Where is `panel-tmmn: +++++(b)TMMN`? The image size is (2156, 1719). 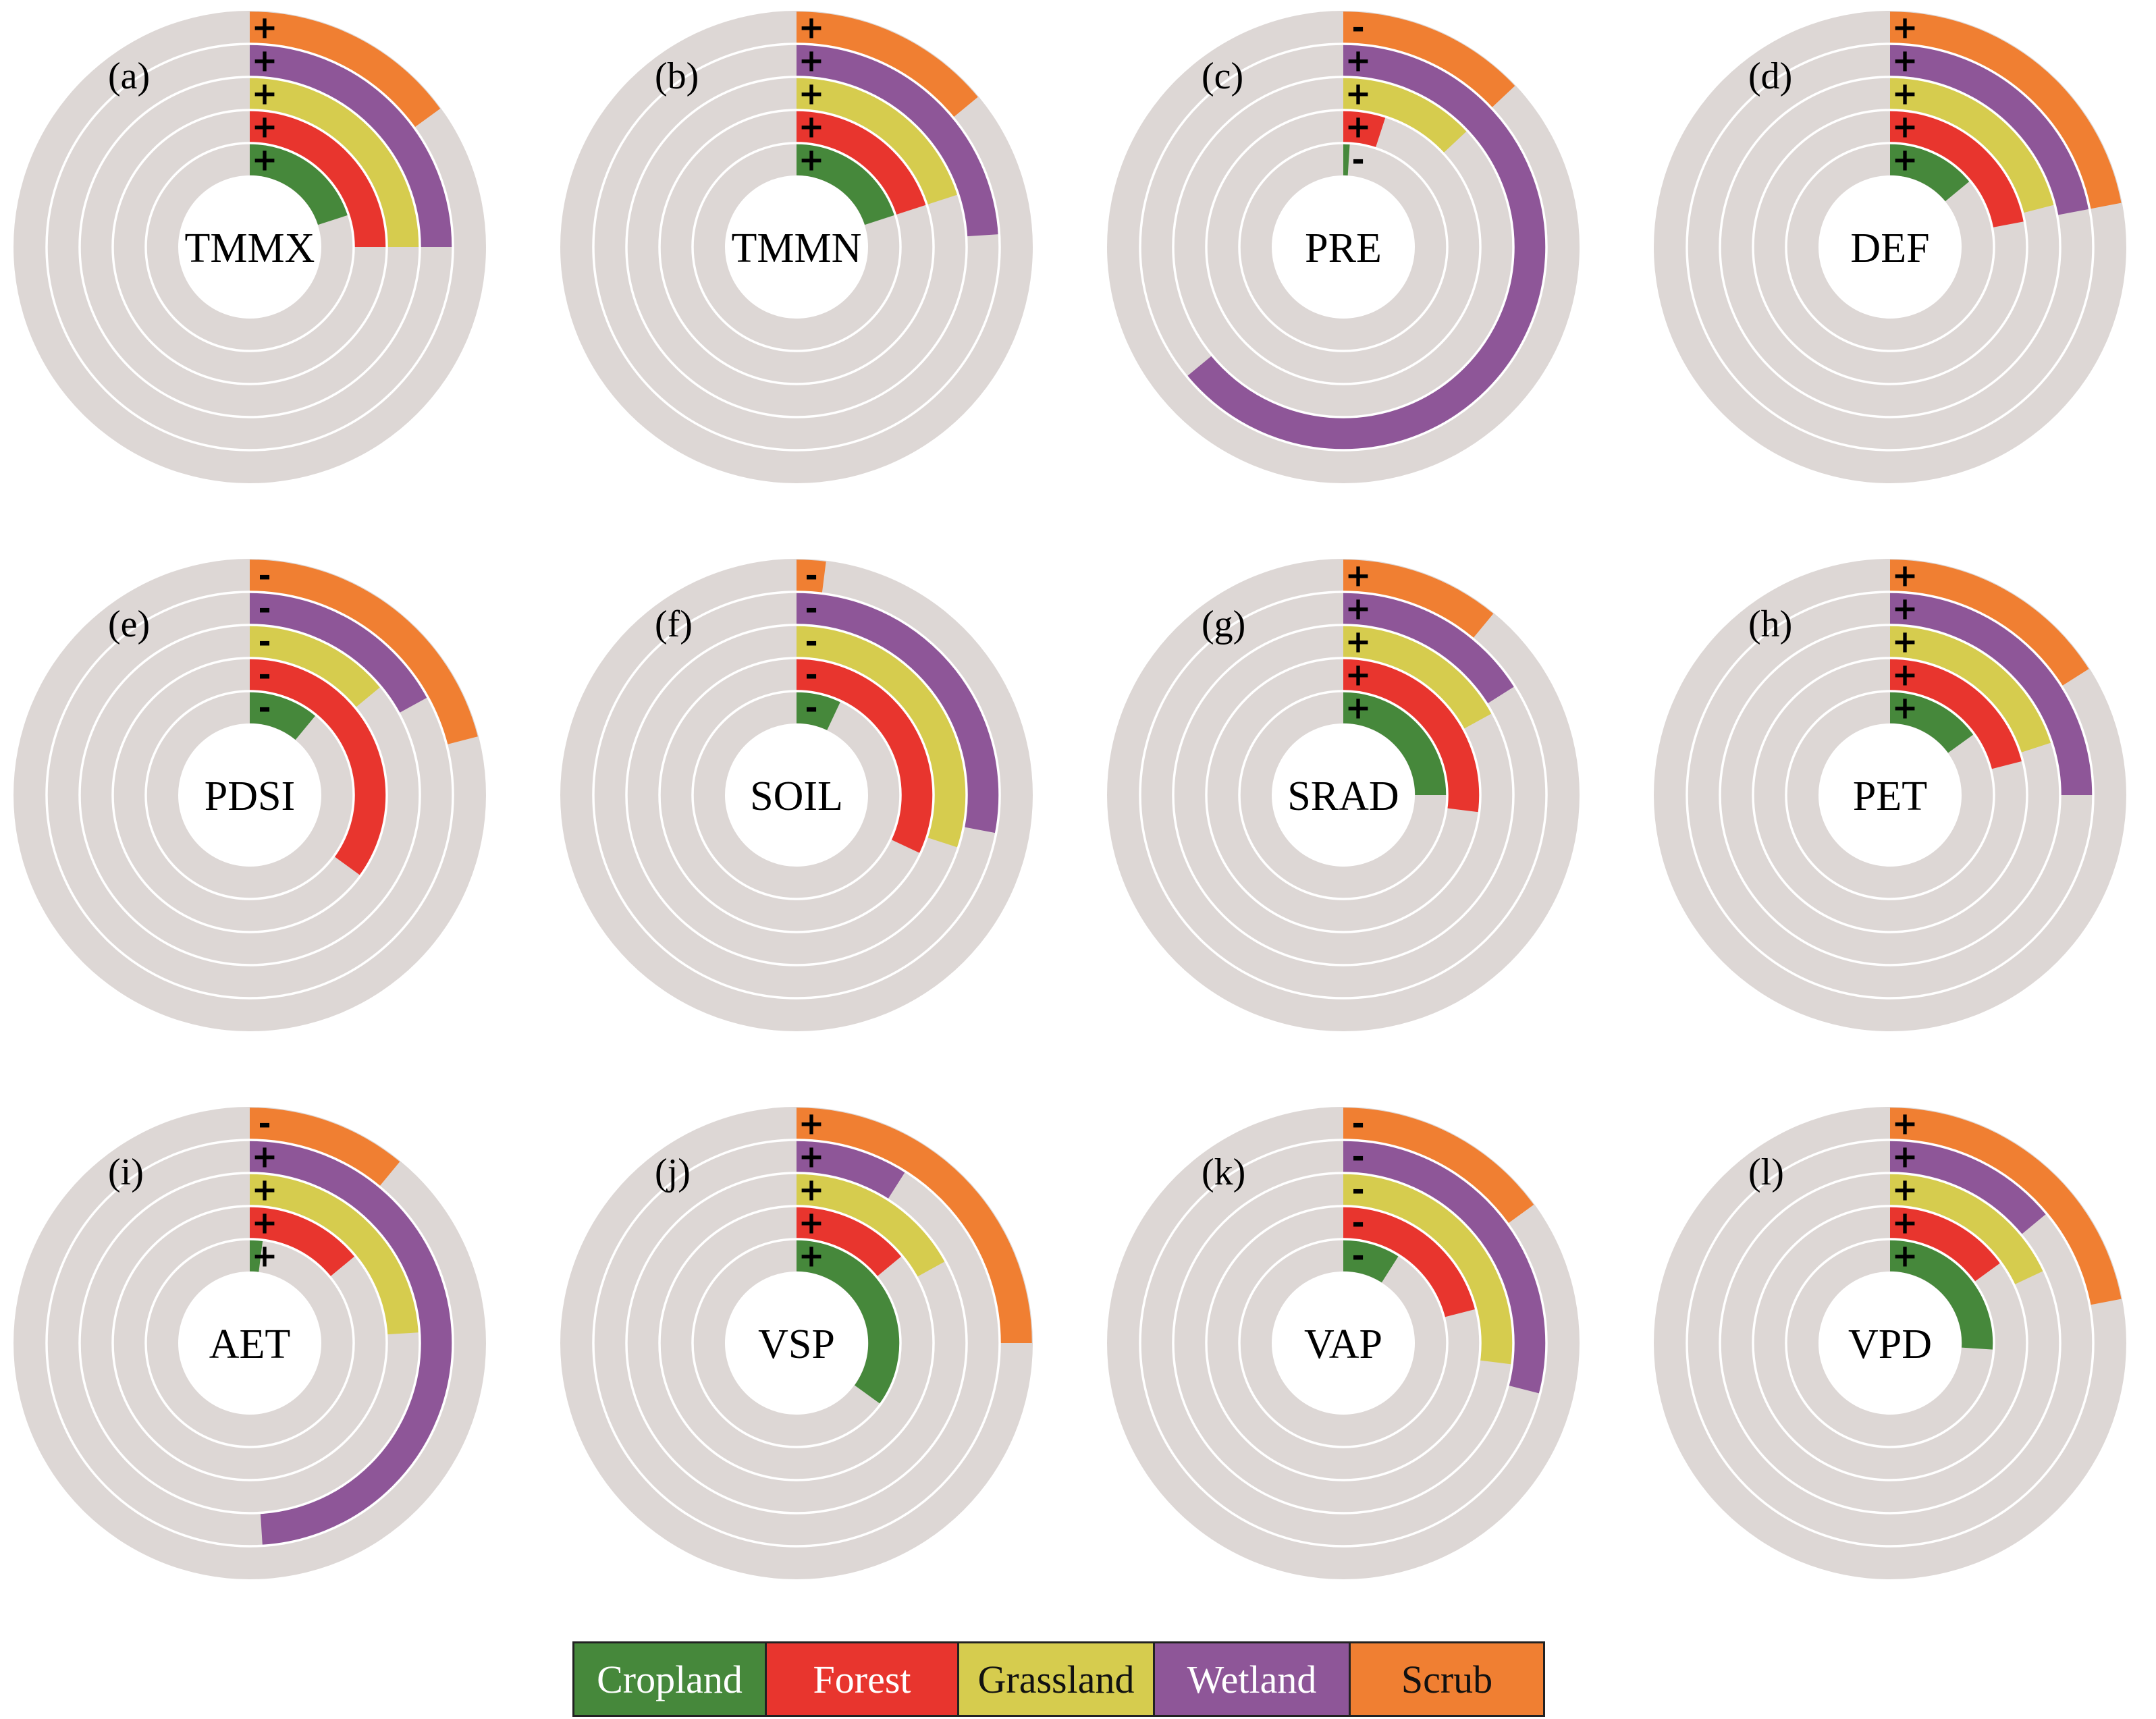 panel-tmmn: +++++(b)TMMN is located at coordinates (796, 246).